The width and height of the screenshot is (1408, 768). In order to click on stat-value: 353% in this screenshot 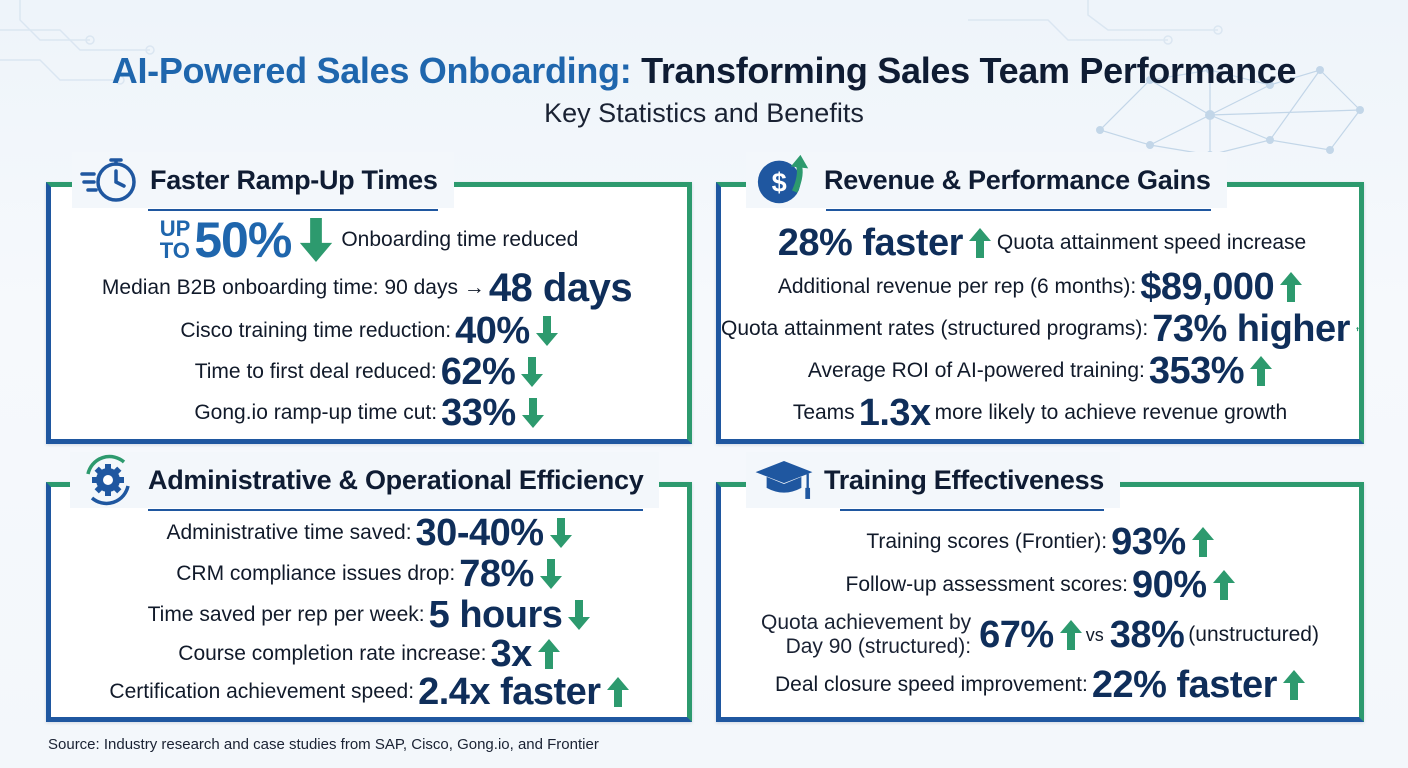, I will do `click(1196, 370)`.